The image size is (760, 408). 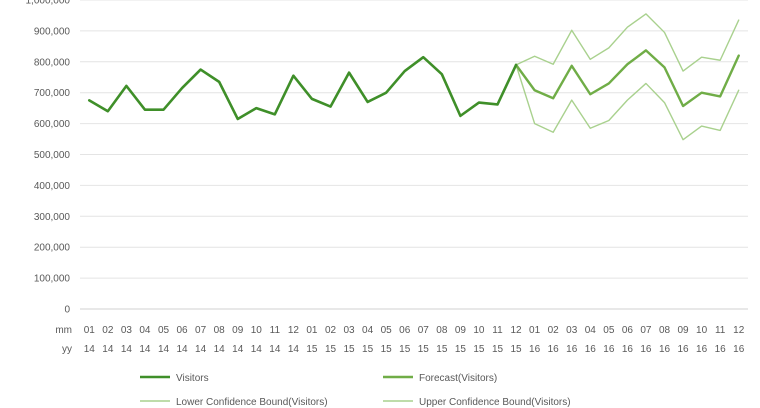 What do you see at coordinates (52, 186) in the screenshot?
I see `y-tick-label: 400,000` at bounding box center [52, 186].